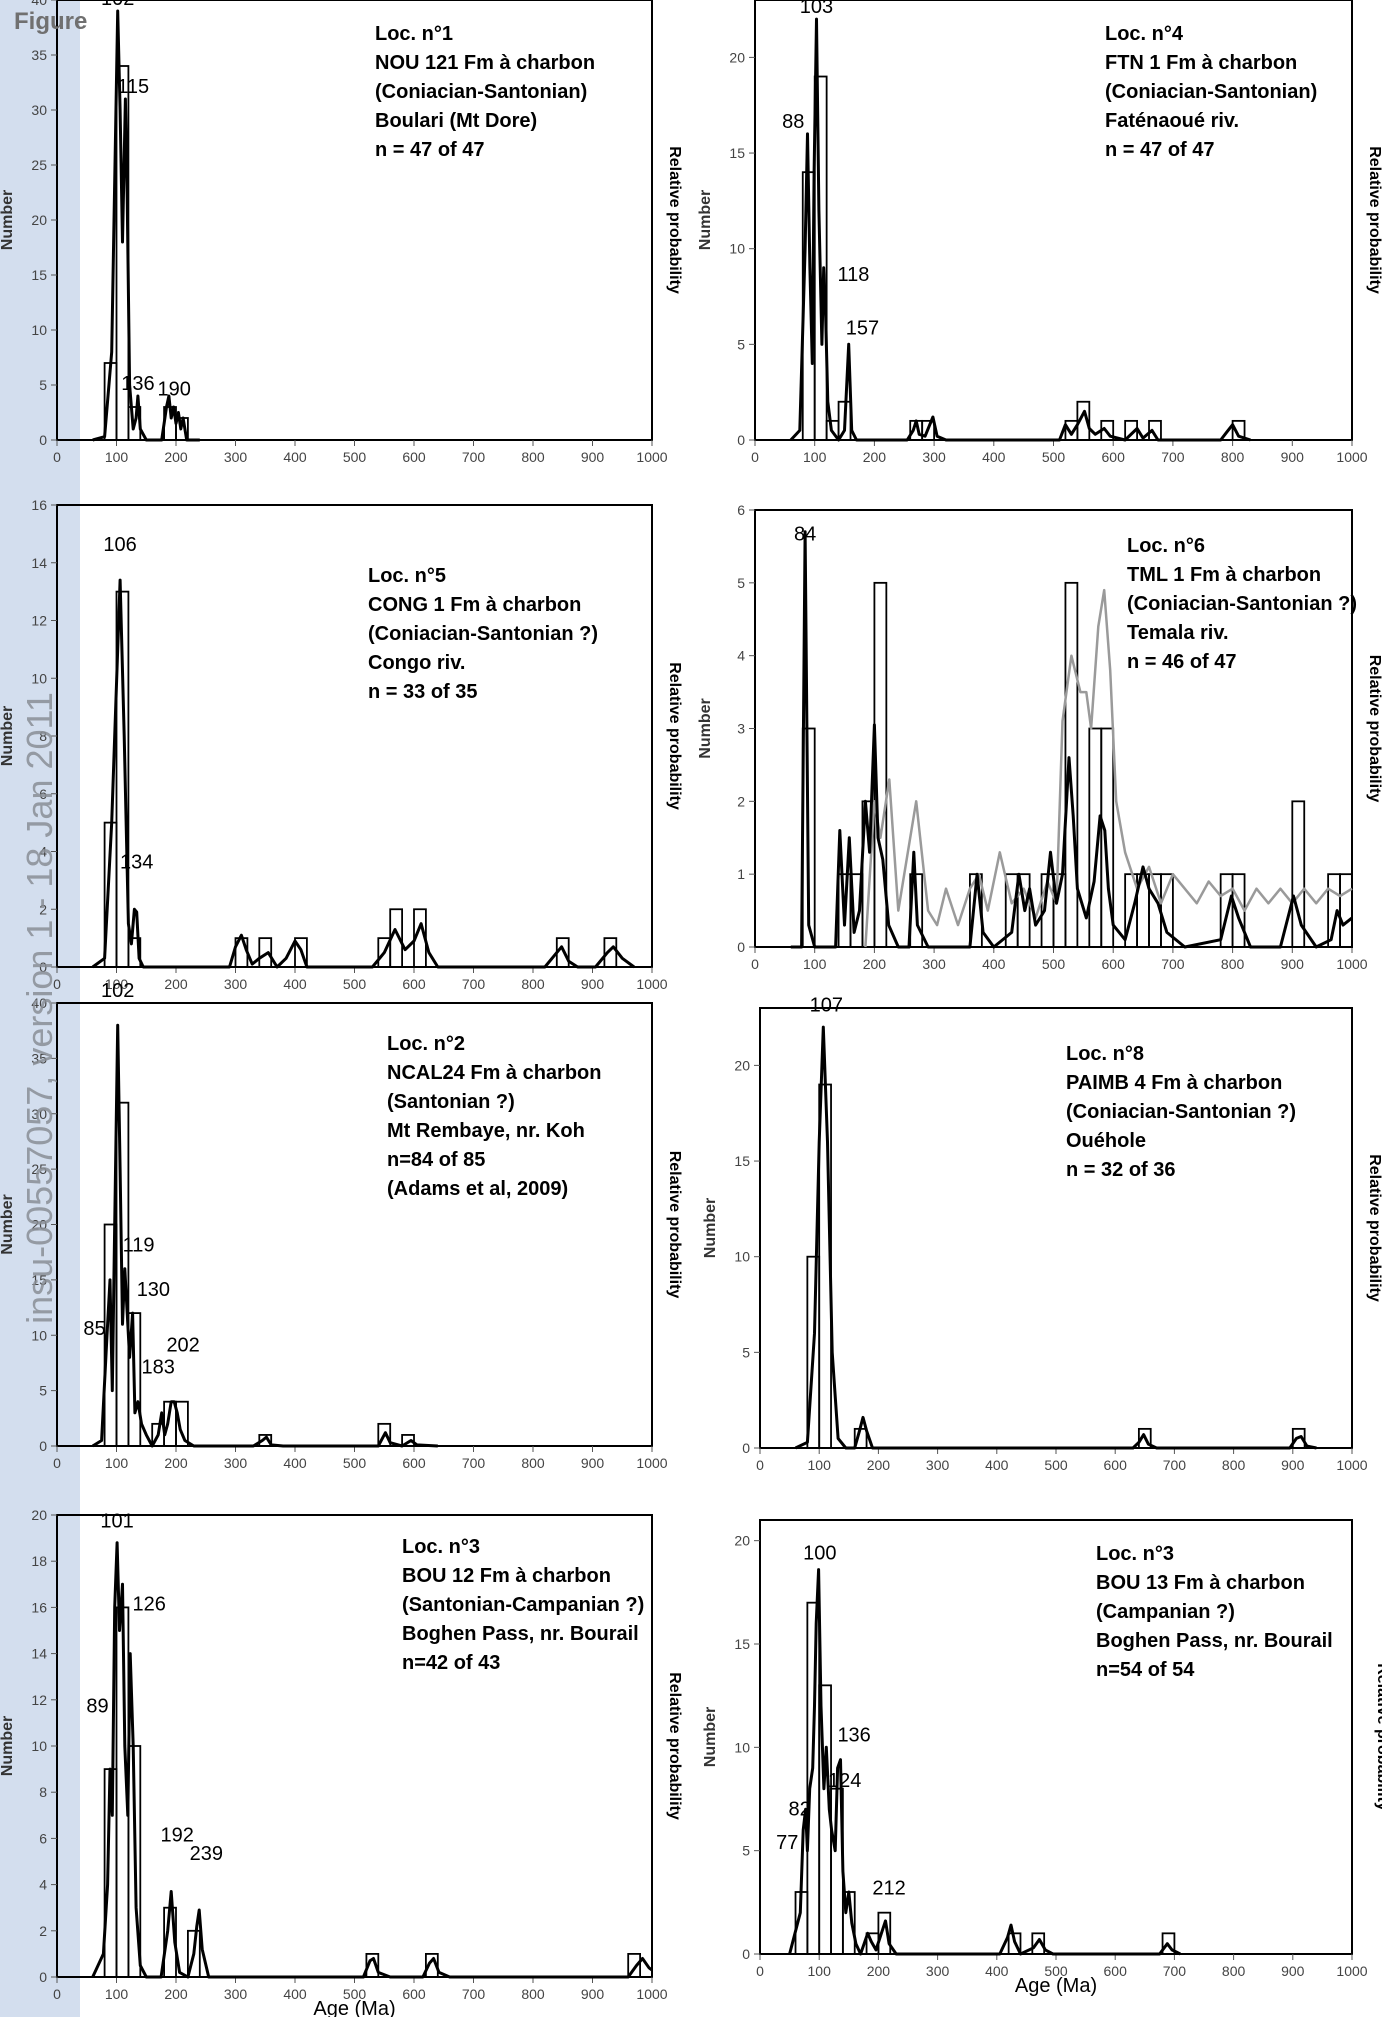  Describe the element at coordinates (414, 34) in the screenshot. I see `sample-info-line: Loc. n°1` at that location.